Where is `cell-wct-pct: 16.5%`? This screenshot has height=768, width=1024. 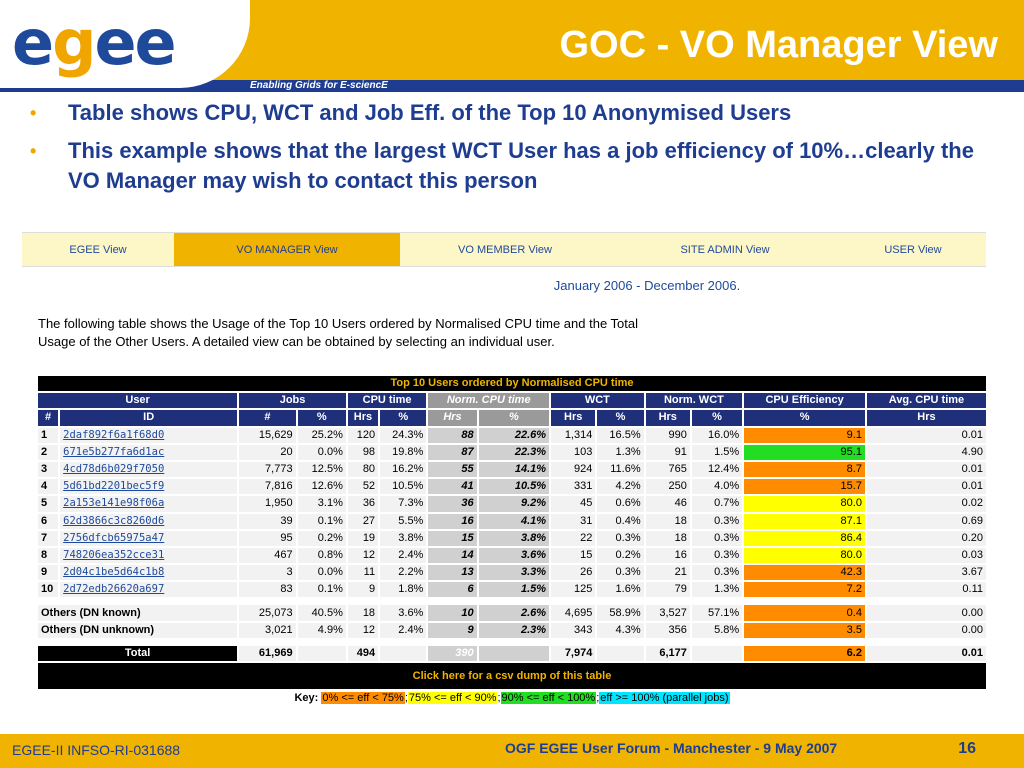
cell-wct-pct: 16.5% is located at coordinates (620, 435).